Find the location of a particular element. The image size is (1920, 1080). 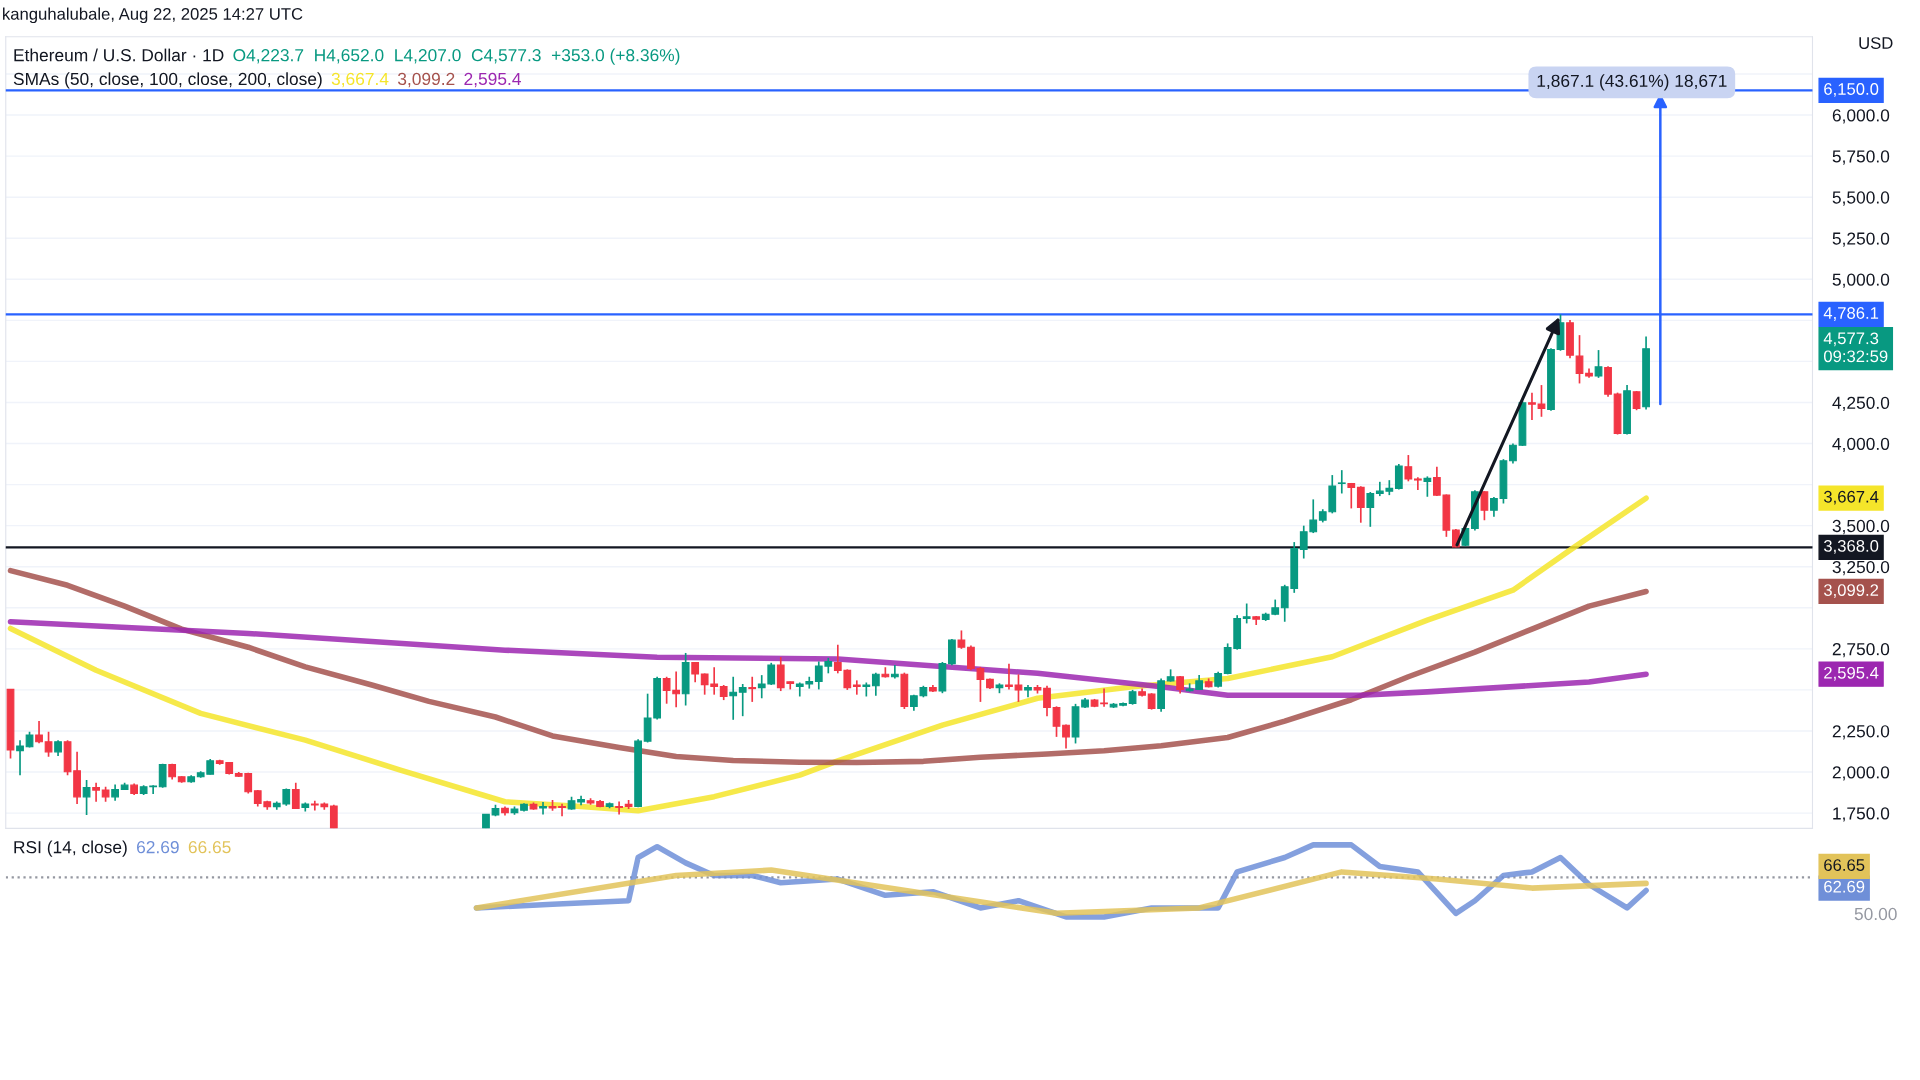

text: 4,577.3 09:32:59 is located at coordinates (1855, 347).